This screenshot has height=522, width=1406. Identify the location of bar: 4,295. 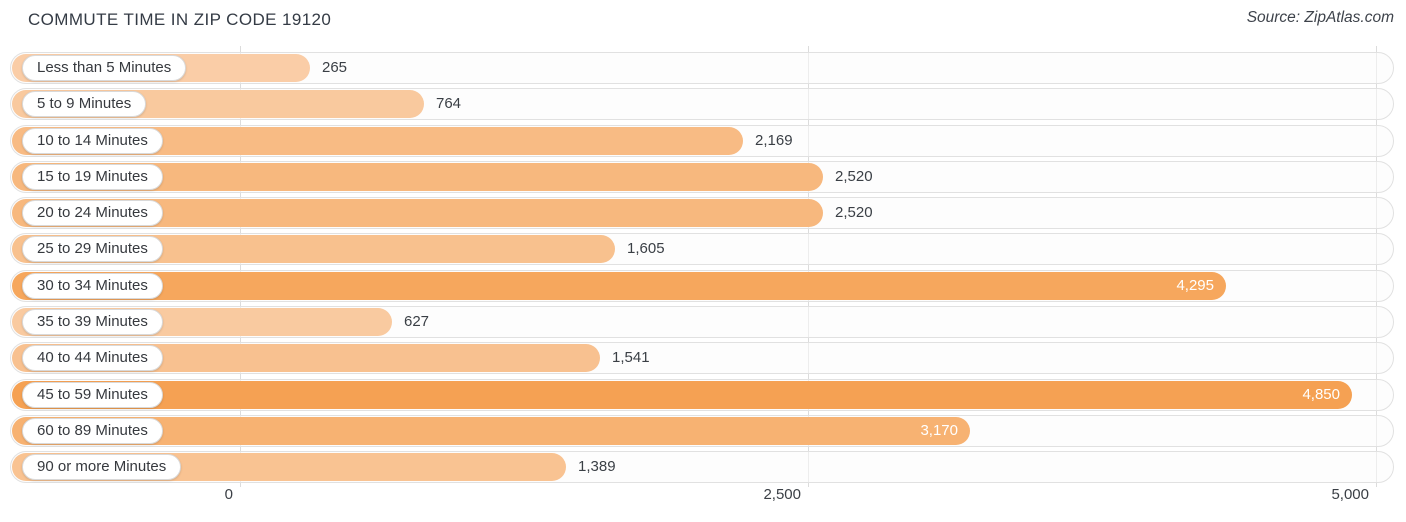
(619, 286).